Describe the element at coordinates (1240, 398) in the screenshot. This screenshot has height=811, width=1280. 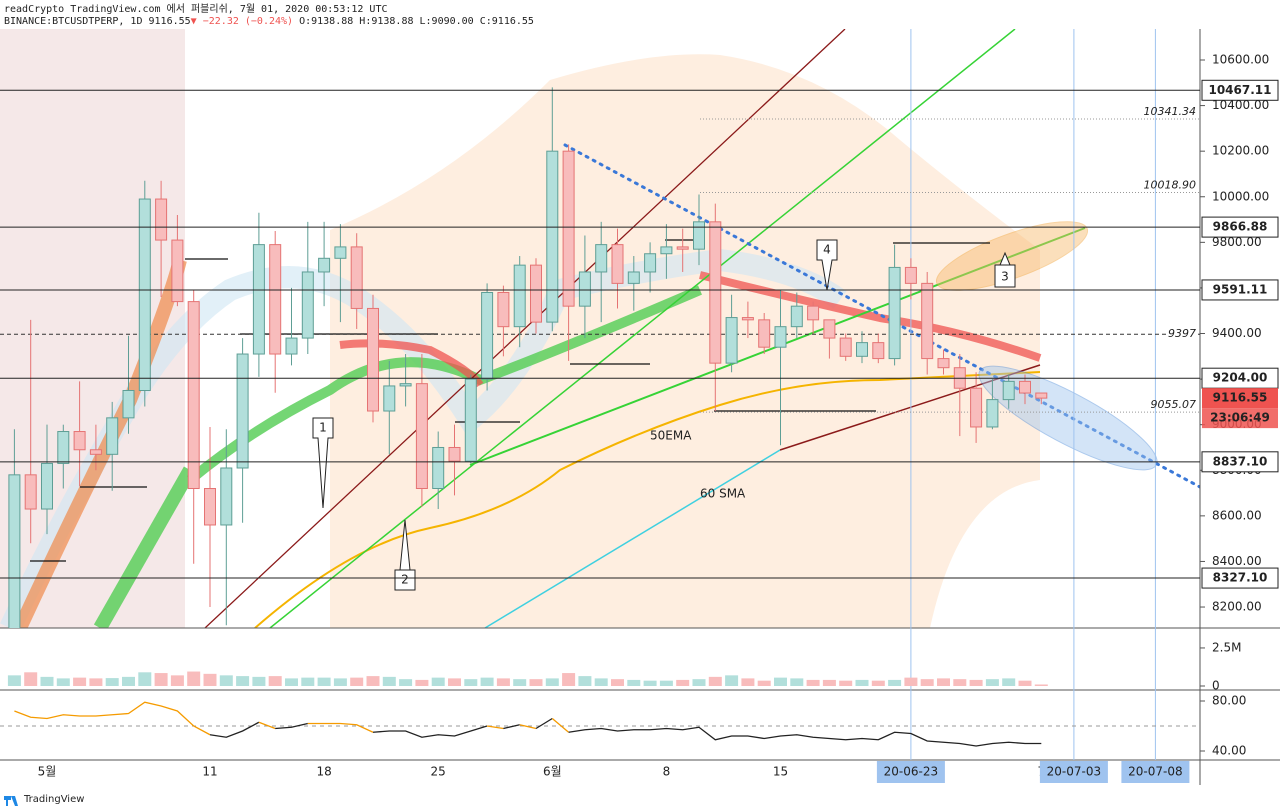
I see `last-price-label: 9116.55` at that location.